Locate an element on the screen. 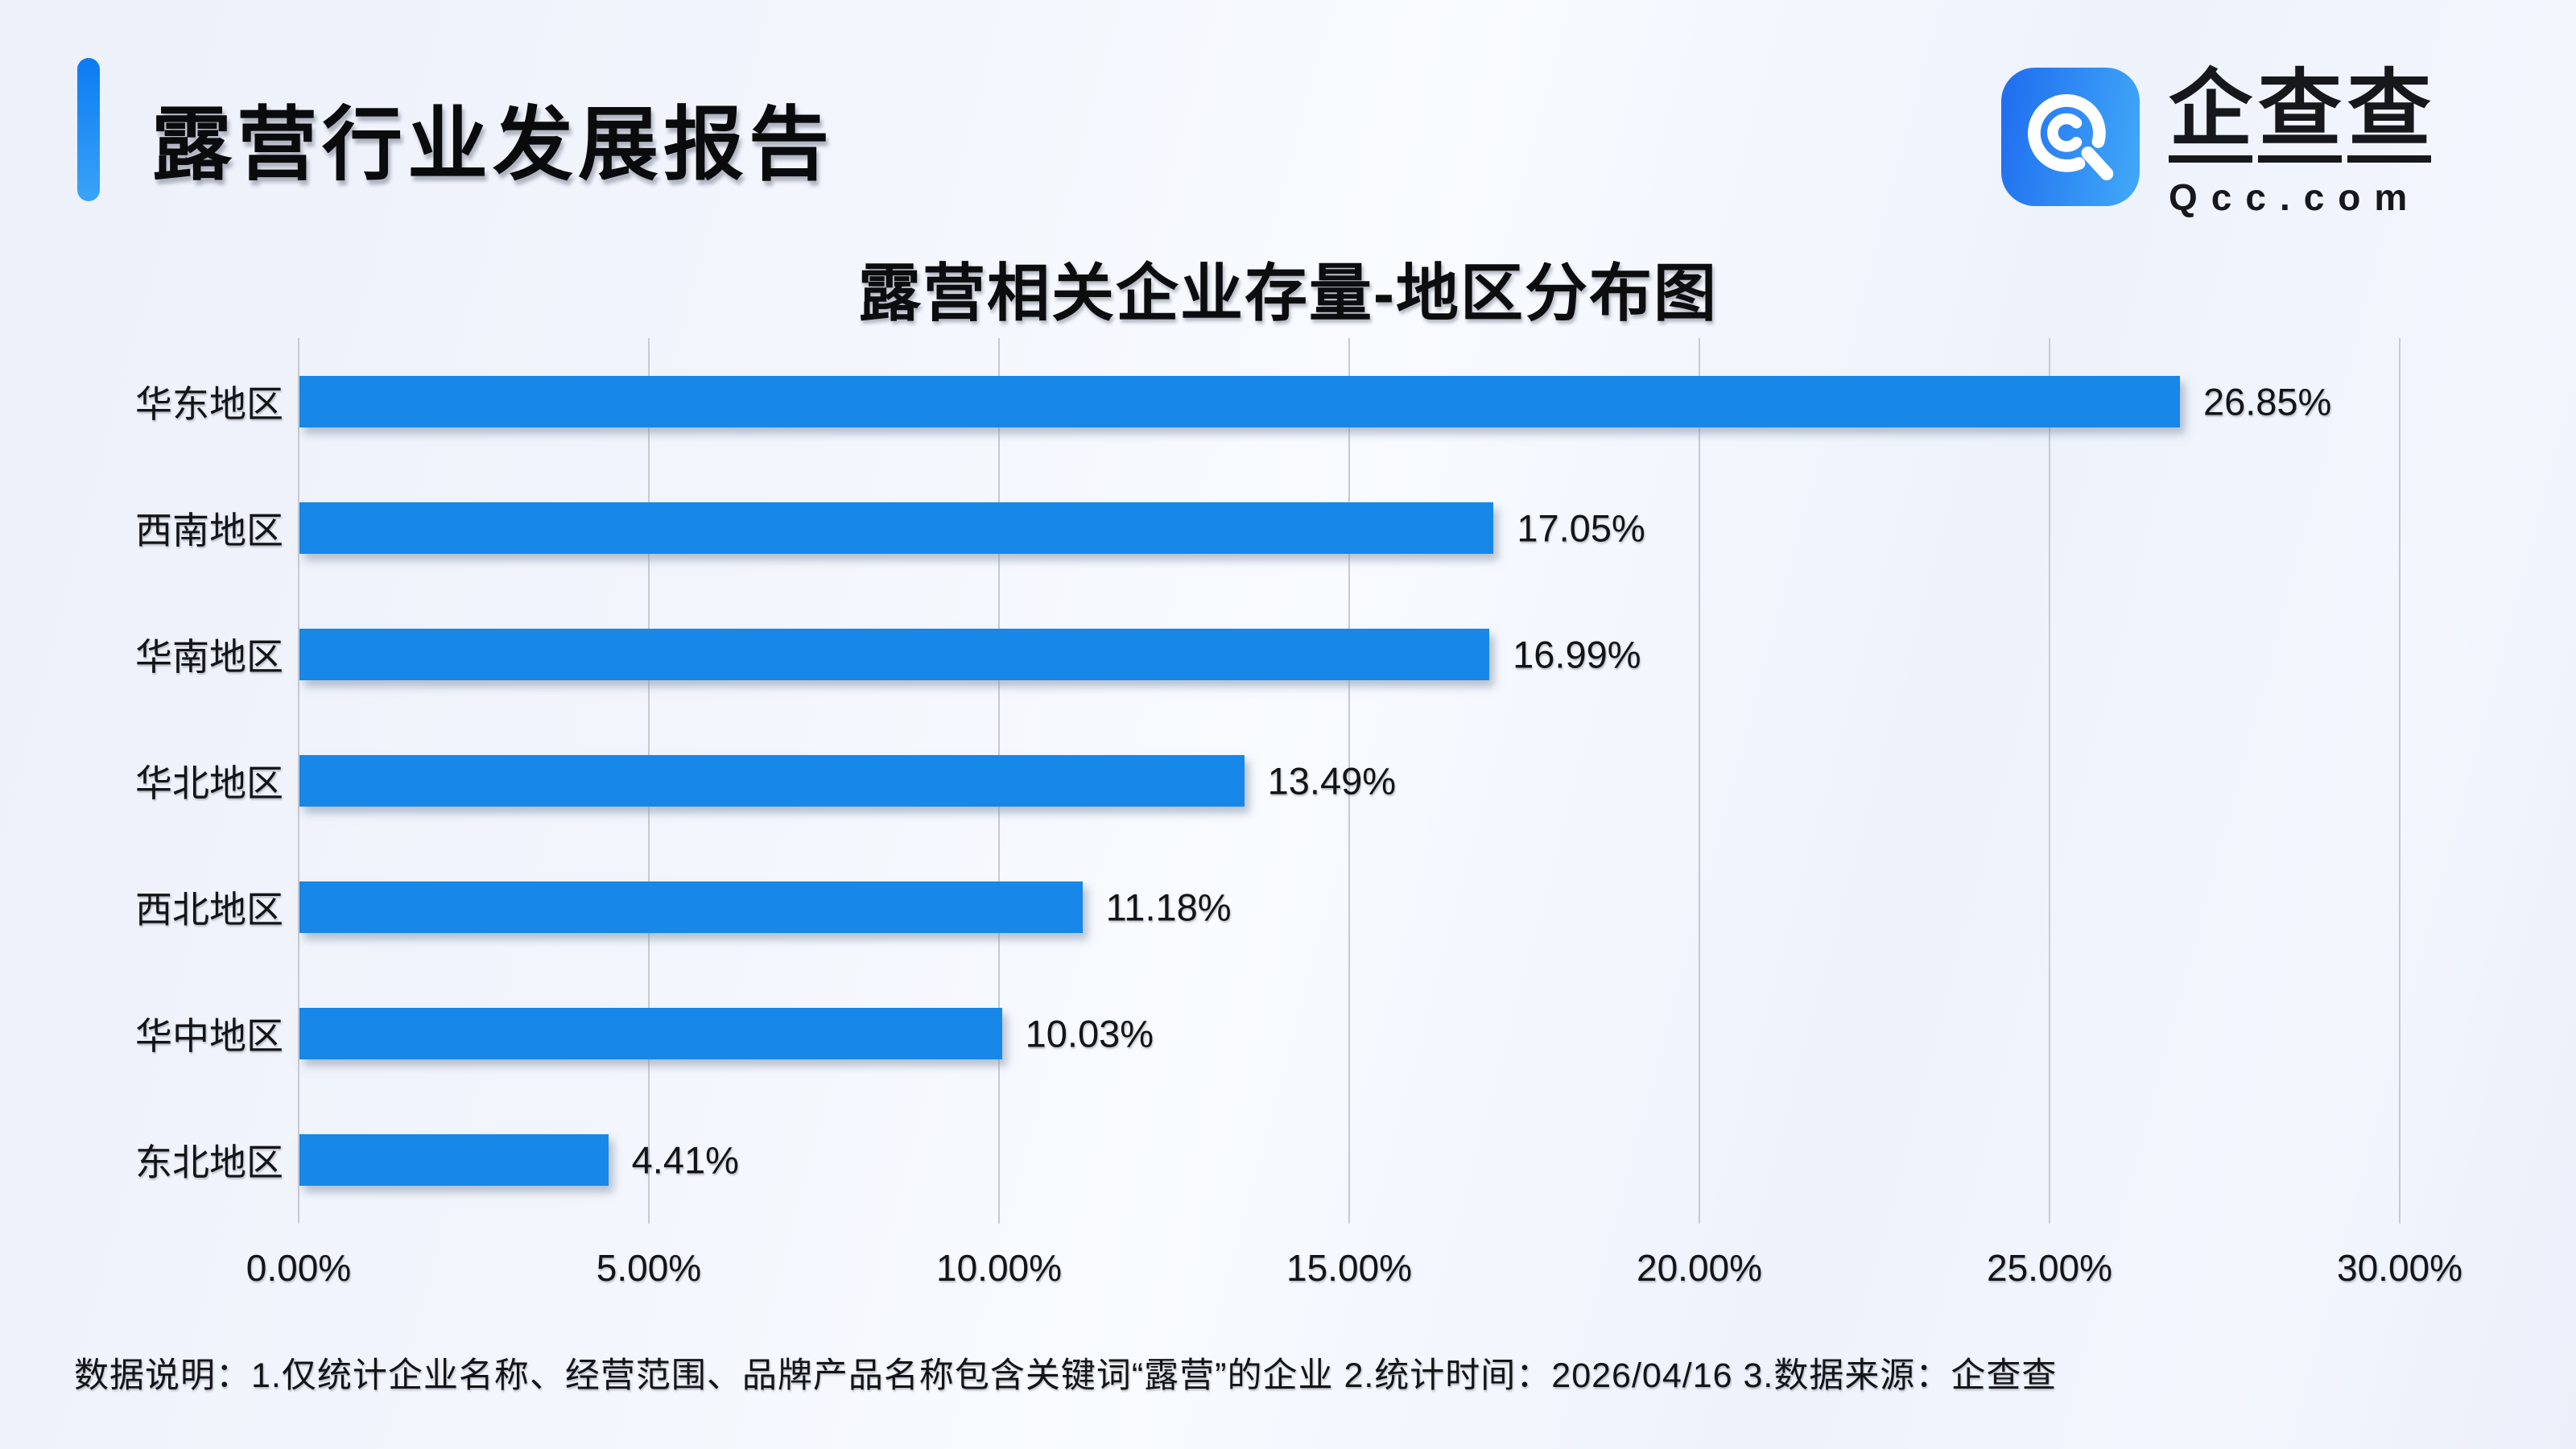  value-label: 16.99% is located at coordinates (1577, 654).